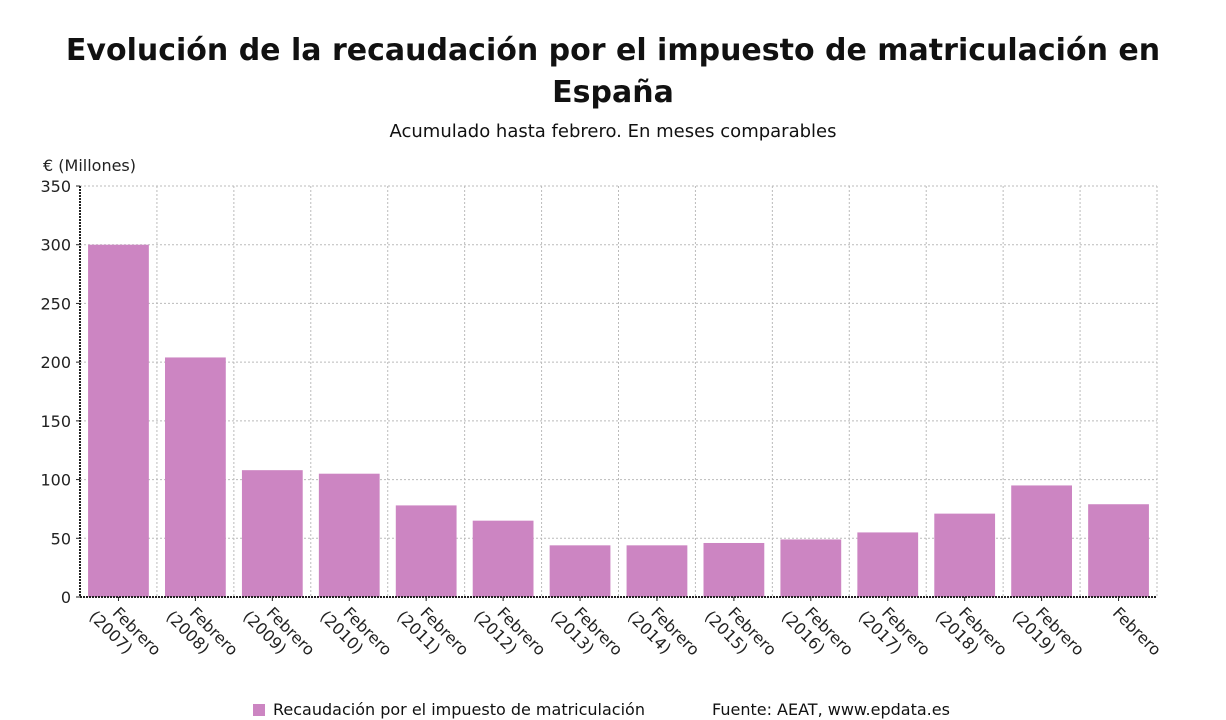 This screenshot has height=720, width=1226. Describe the element at coordinates (55, 480) in the screenshot. I see `y-tick-label: 100` at that location.